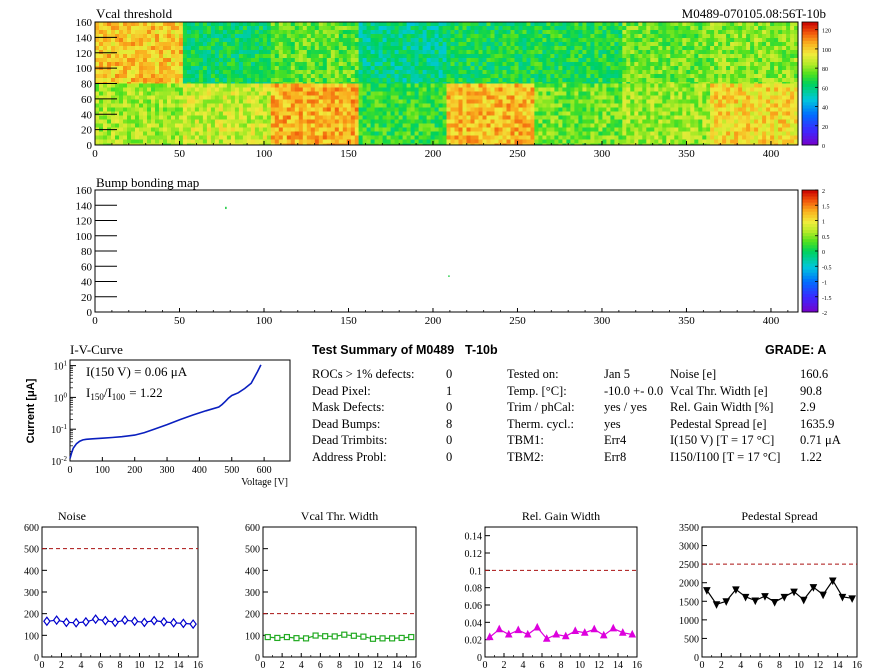 This screenshot has height=672, width=896. What do you see at coordinates (96, 349) in the screenshot?
I see `iv-title: I-V-Curve` at bounding box center [96, 349].